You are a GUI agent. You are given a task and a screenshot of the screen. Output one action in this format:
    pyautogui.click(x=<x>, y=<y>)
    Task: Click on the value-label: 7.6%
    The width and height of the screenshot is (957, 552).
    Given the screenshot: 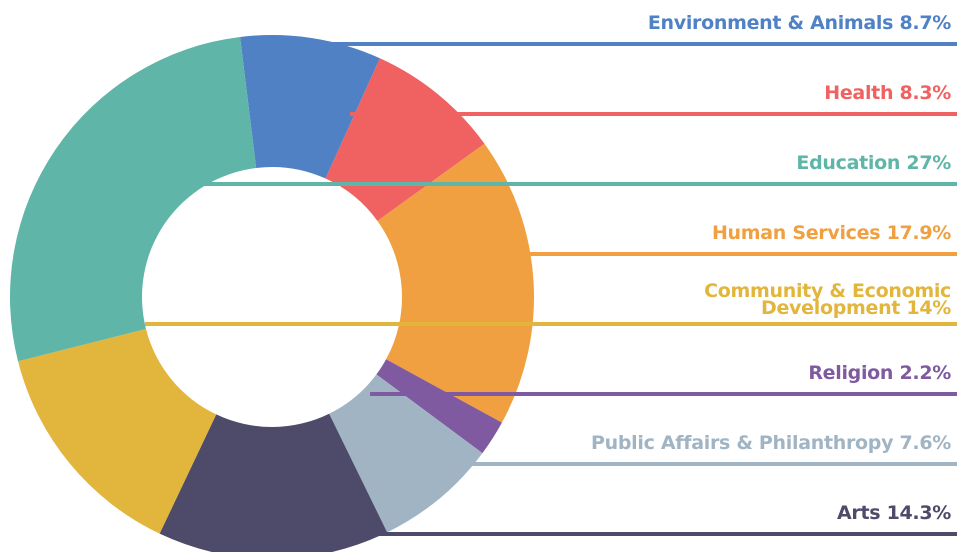 What is the action you would take?
    pyautogui.click(x=925, y=443)
    